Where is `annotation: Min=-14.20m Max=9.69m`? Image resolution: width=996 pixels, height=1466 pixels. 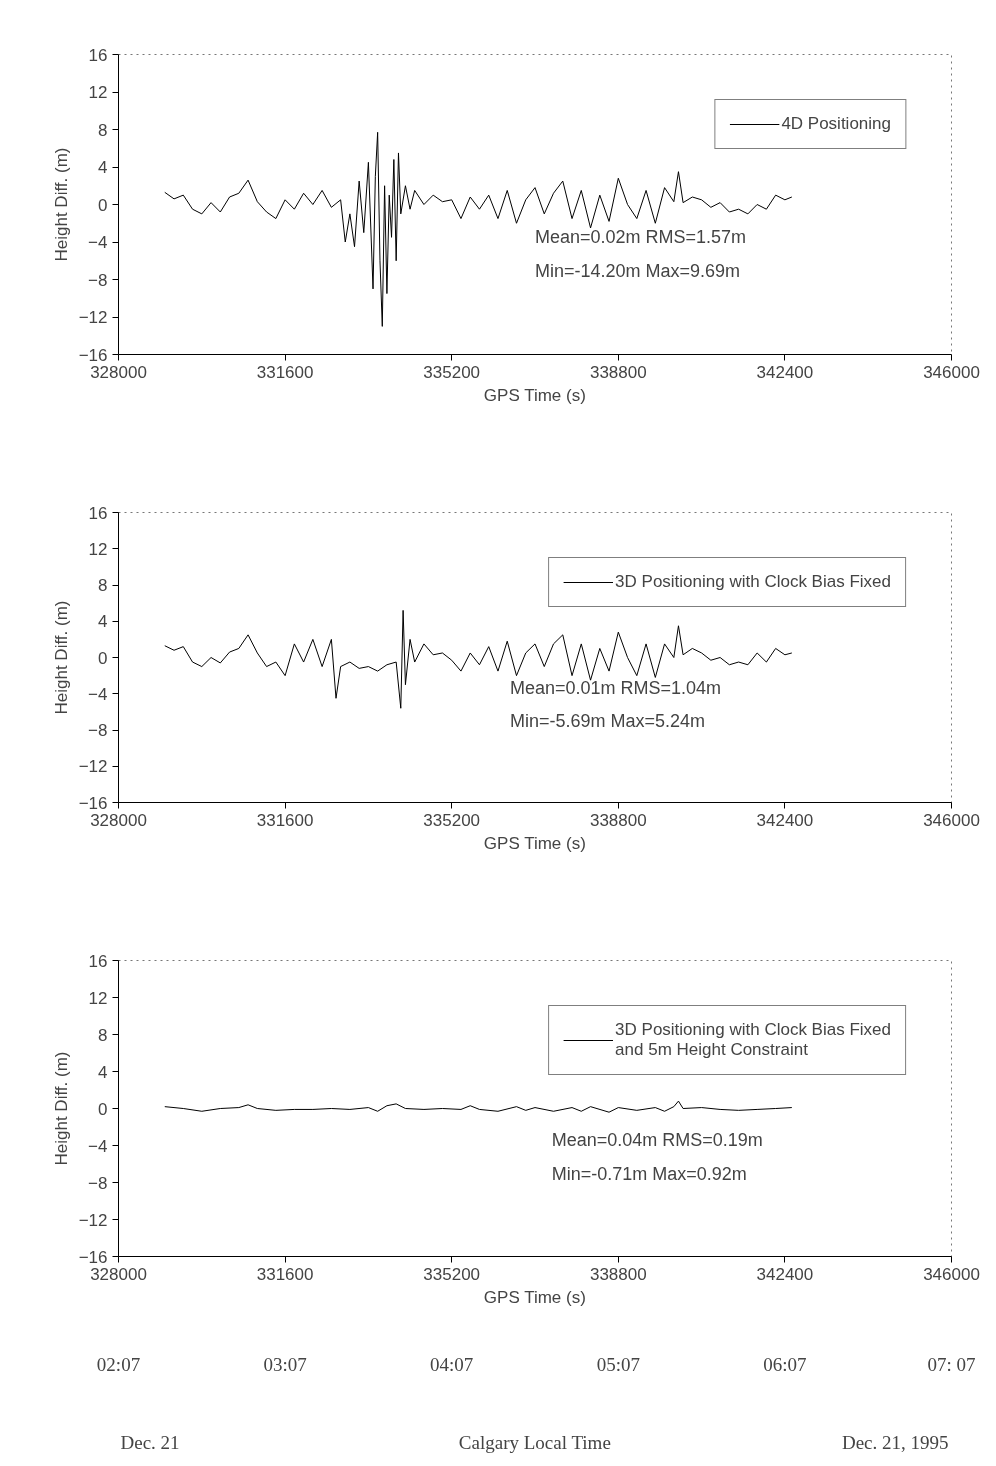 annotation: Min=-14.20m Max=9.69m is located at coordinates (638, 271).